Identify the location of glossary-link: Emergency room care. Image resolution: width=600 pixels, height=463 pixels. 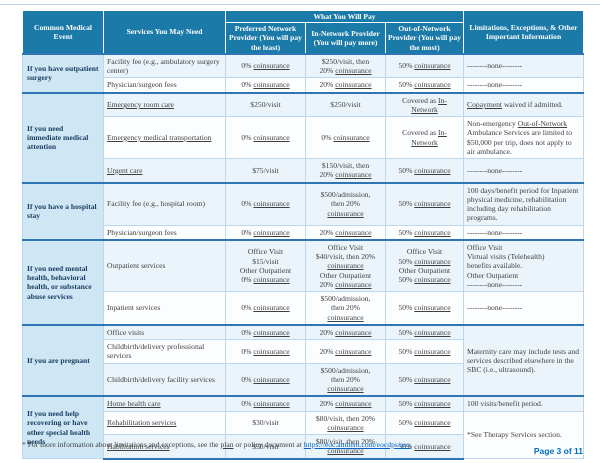
(140, 105).